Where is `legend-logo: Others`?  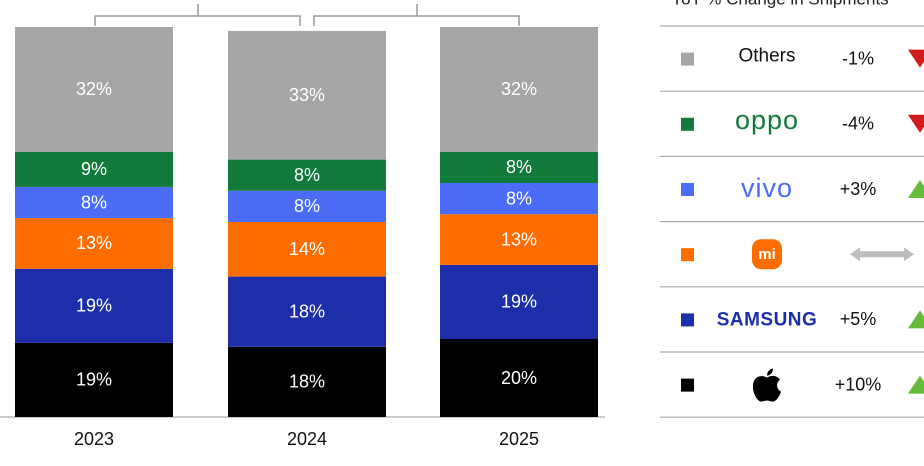
legend-logo: Others is located at coordinates (766, 56).